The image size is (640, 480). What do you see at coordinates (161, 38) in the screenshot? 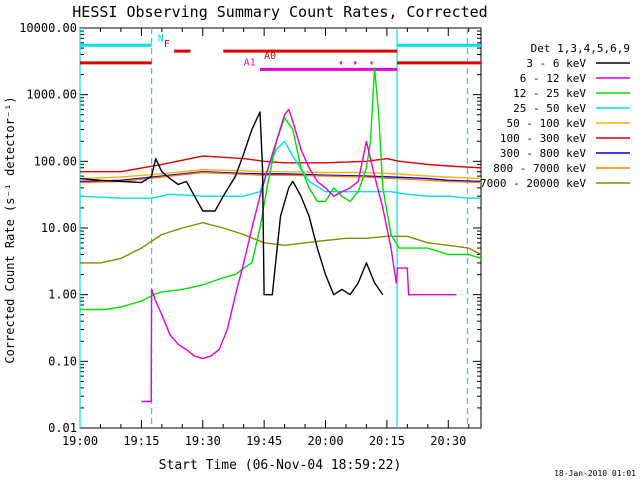
I see `flag-label: N` at bounding box center [161, 38].